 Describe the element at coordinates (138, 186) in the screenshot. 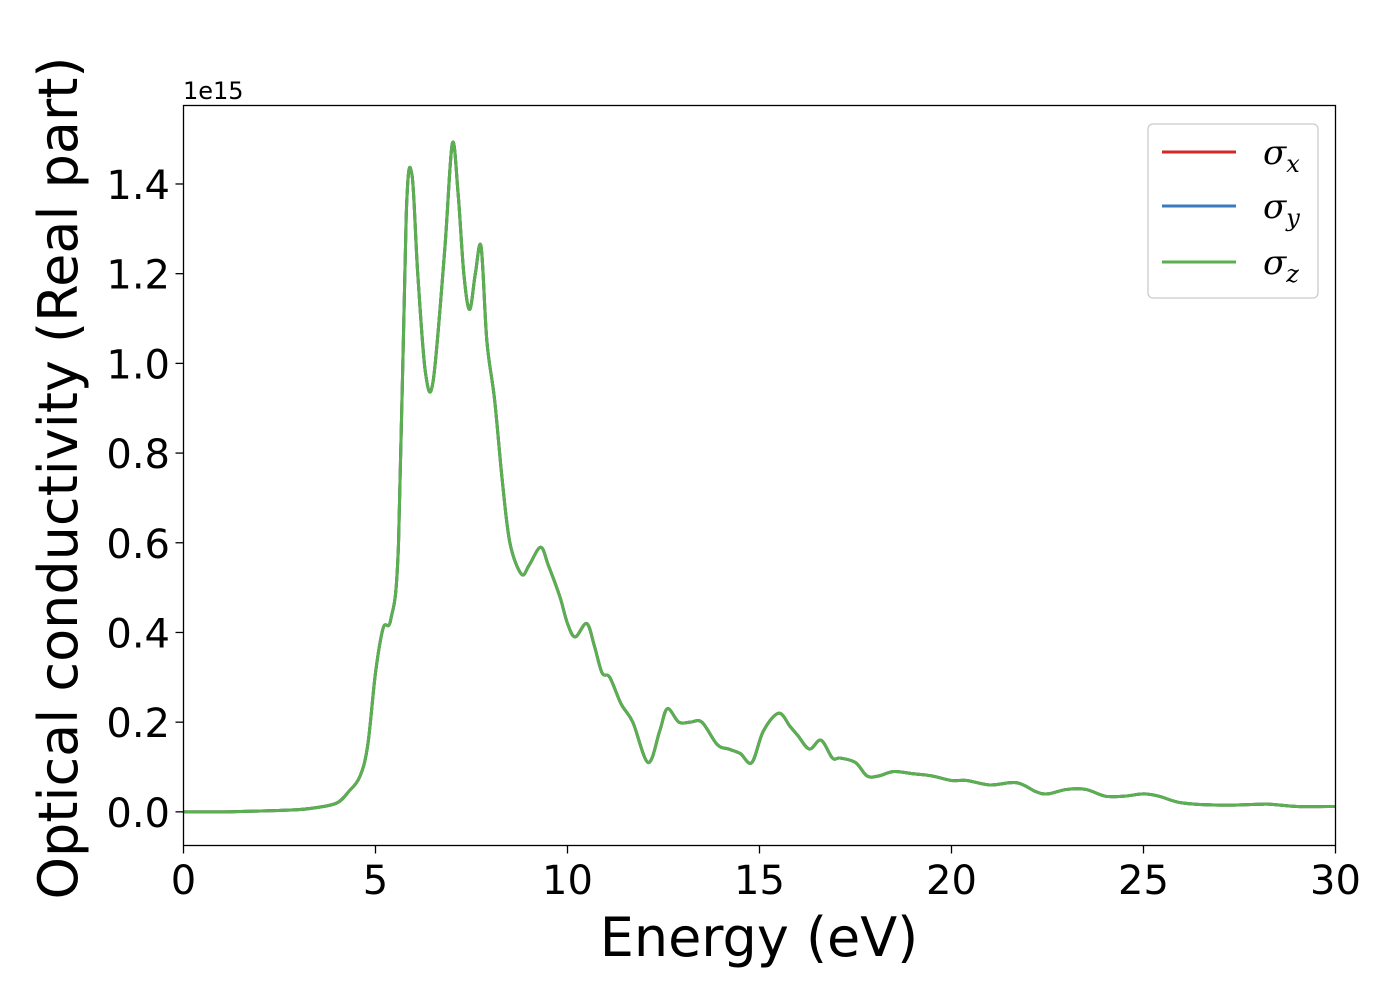

I see `y-tick-label: 1.4` at that location.